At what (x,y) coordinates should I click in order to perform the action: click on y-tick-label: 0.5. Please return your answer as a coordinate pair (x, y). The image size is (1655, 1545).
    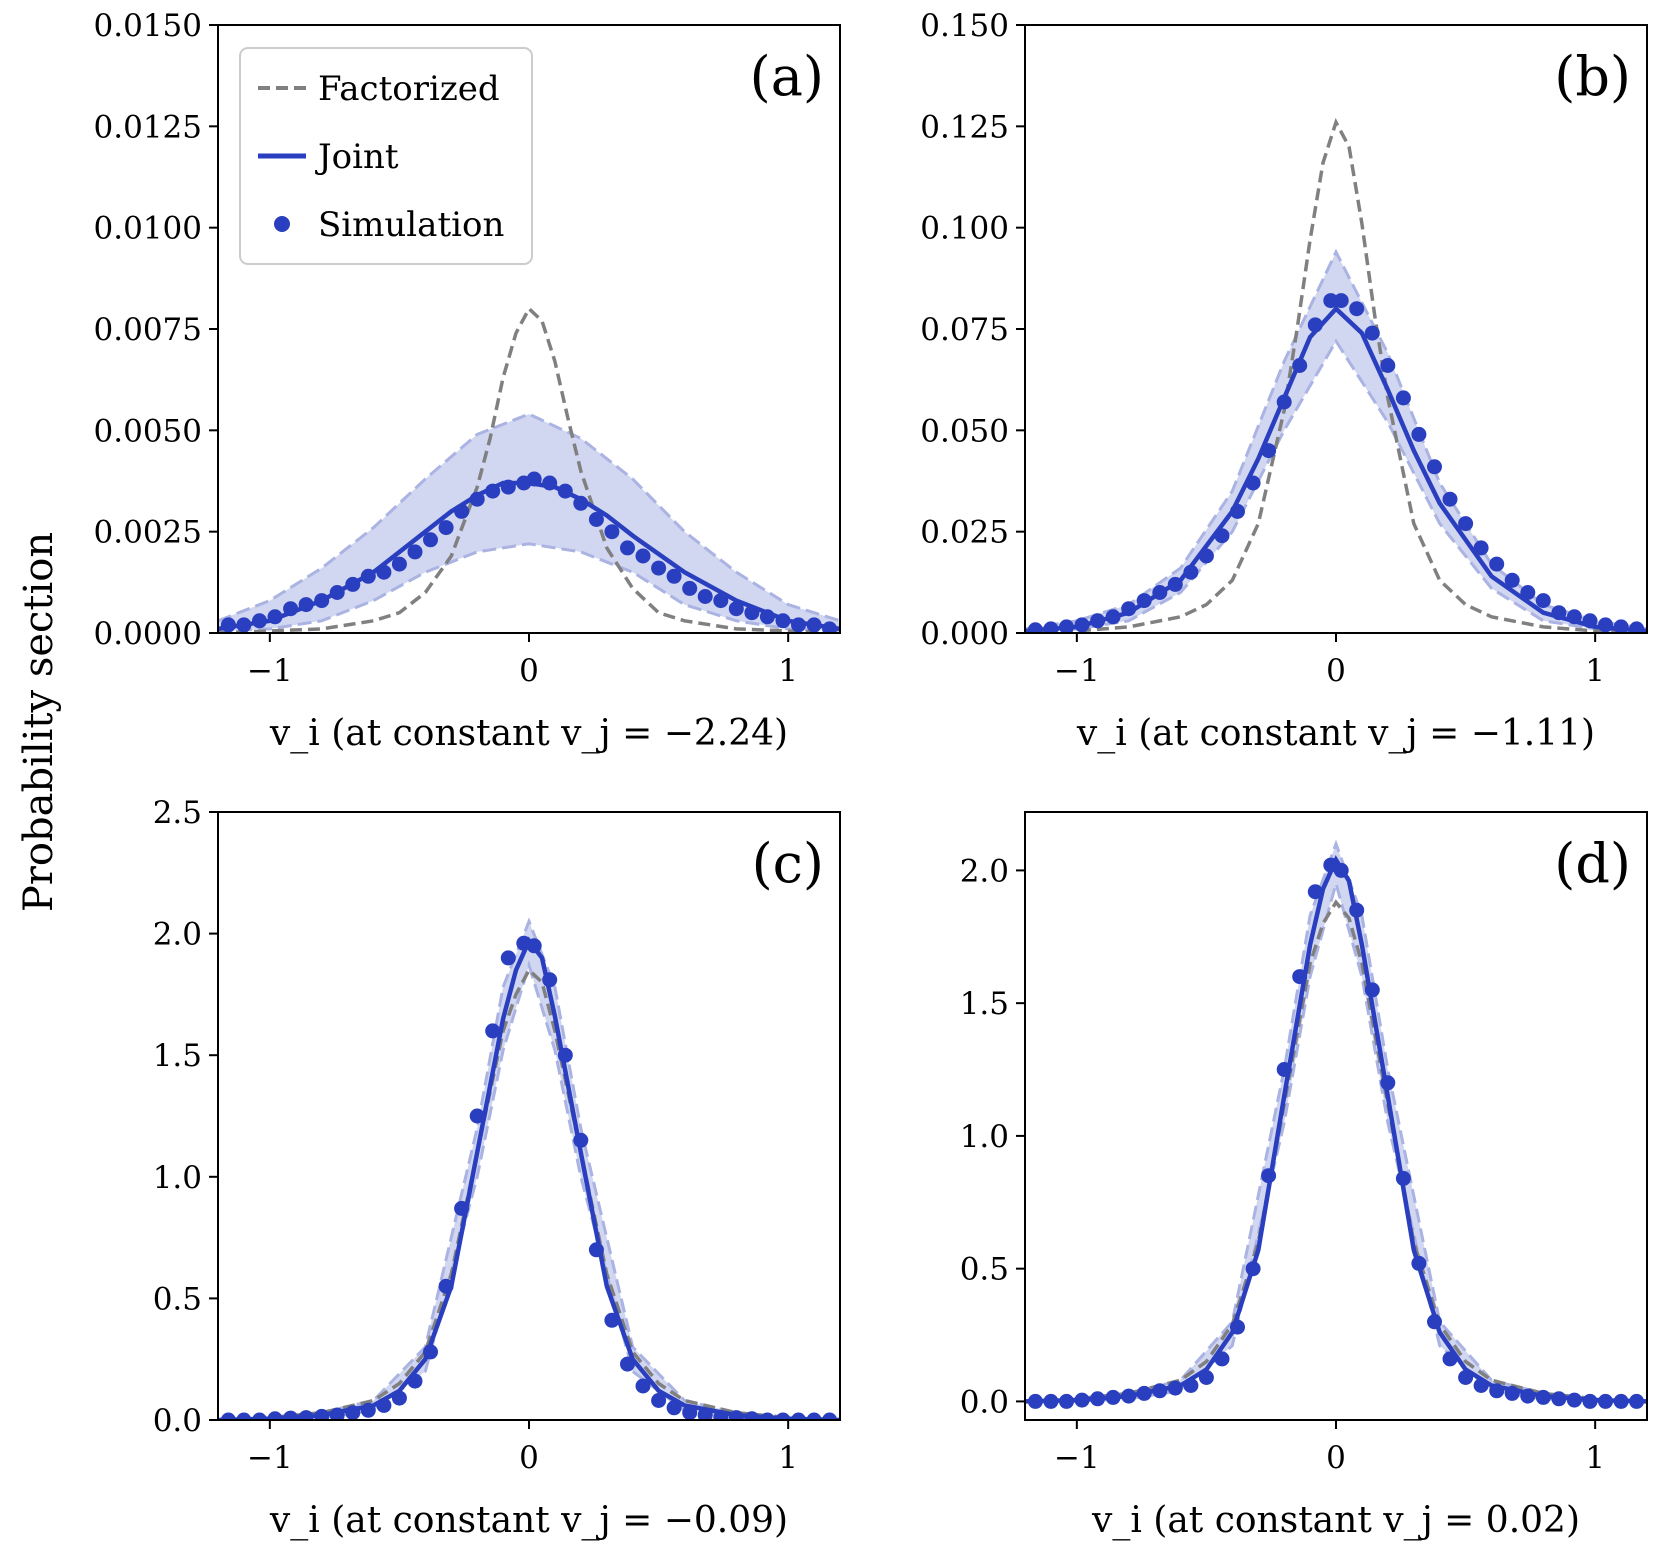
    Looking at the image, I should click on (177, 1299).